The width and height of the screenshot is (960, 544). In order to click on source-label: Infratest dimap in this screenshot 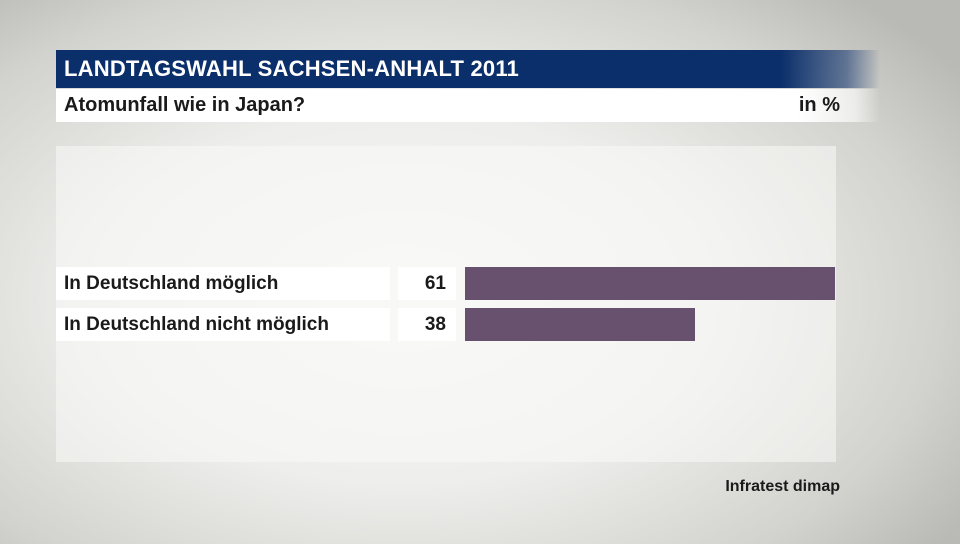, I will do `click(782, 486)`.